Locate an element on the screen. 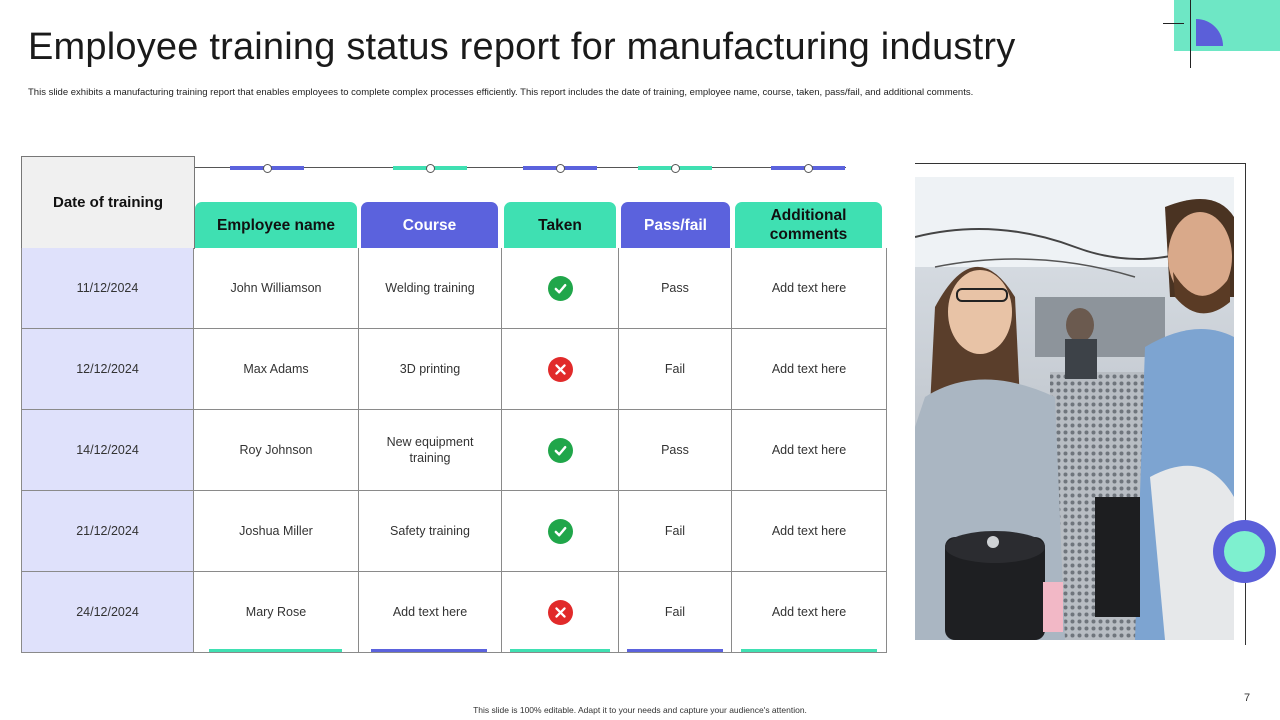  employee-name-cell-text: Joshua Miller is located at coordinates (276, 531).